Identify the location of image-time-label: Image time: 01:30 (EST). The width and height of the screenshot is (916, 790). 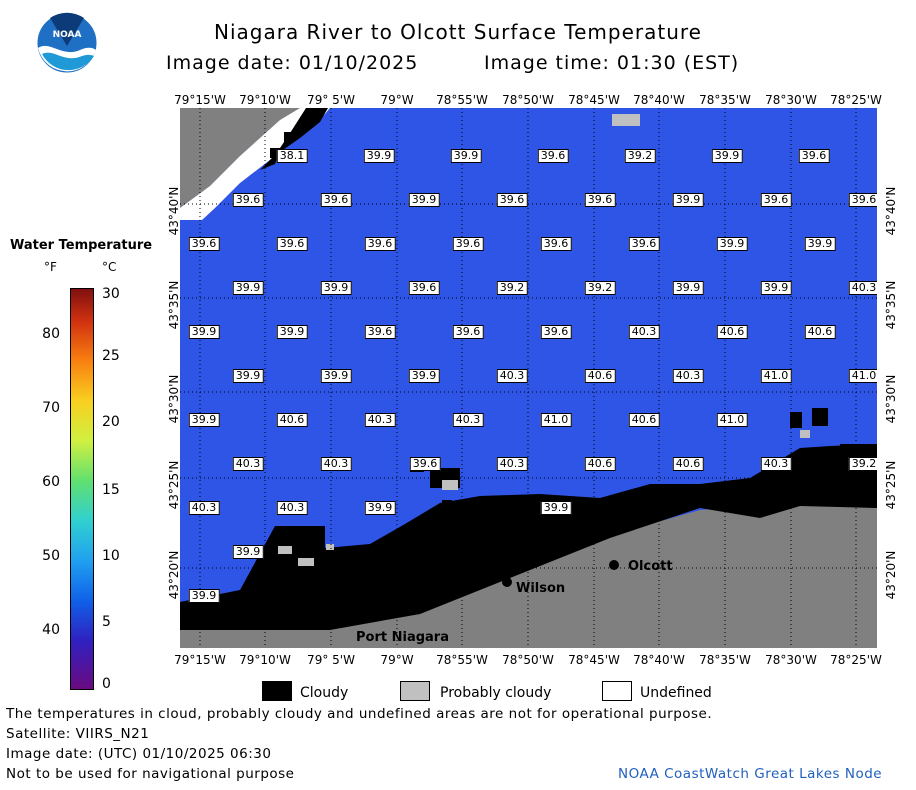
(612, 63).